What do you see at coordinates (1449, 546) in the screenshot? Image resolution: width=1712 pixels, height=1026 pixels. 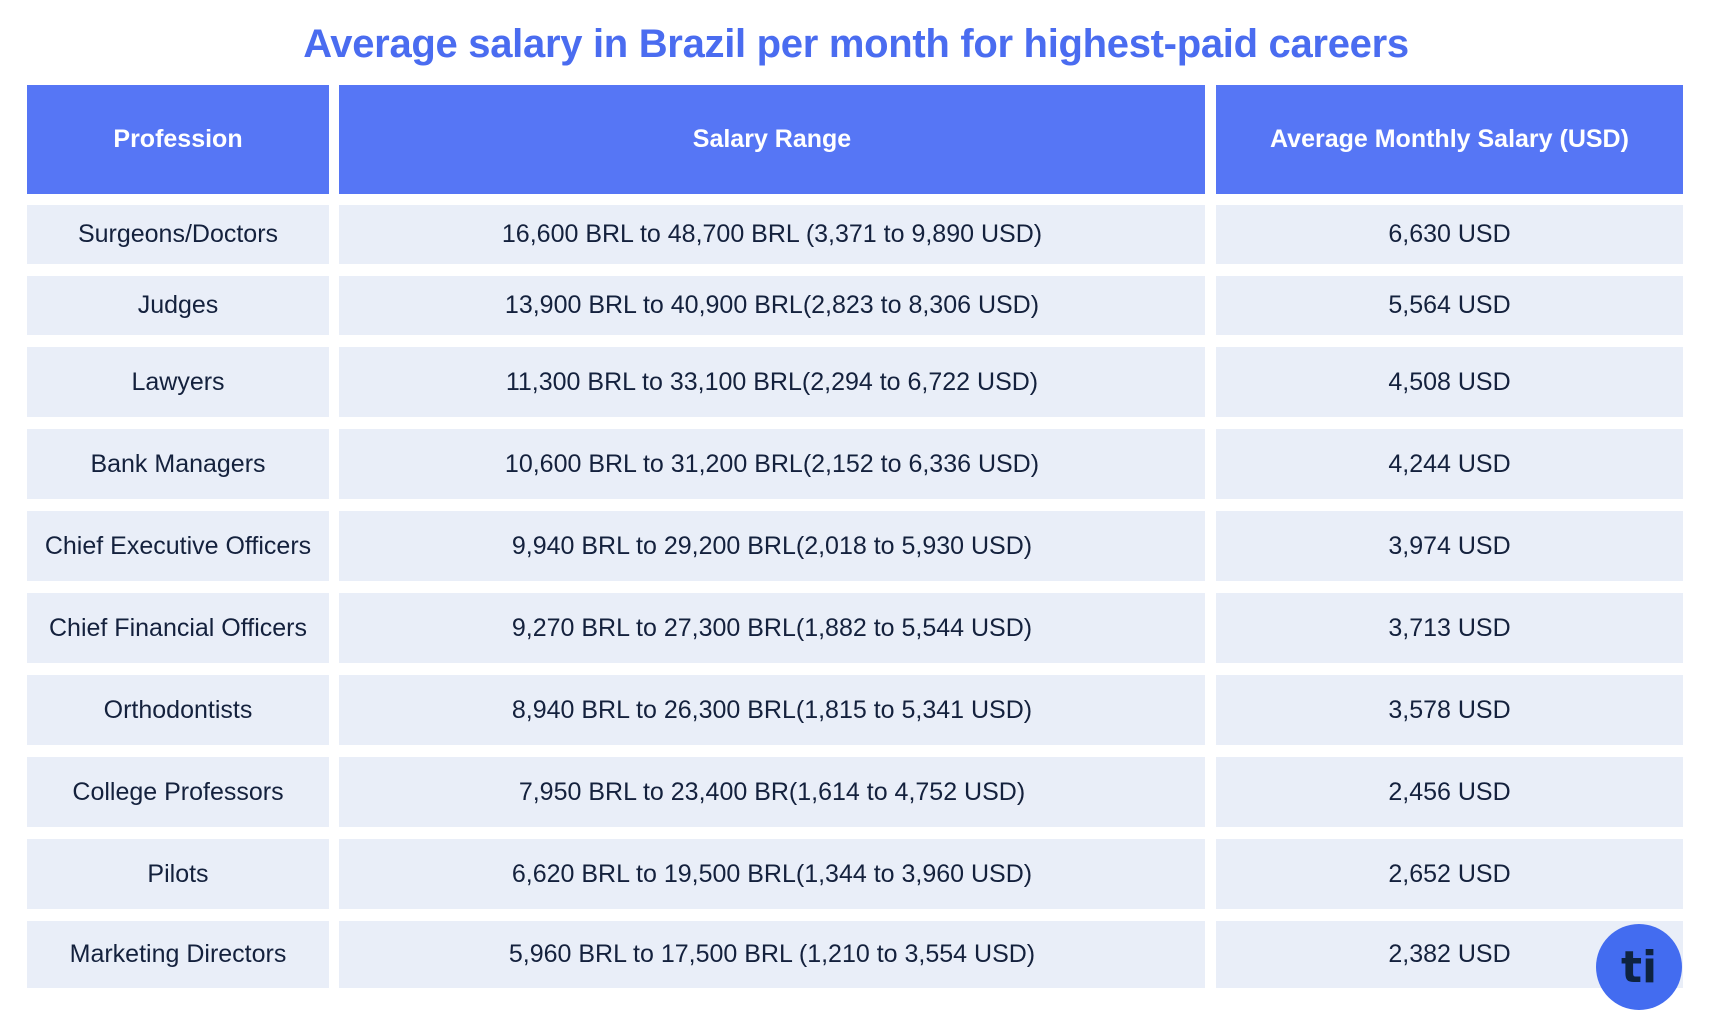 I see `average-salary-cell: 3,974 USD` at bounding box center [1449, 546].